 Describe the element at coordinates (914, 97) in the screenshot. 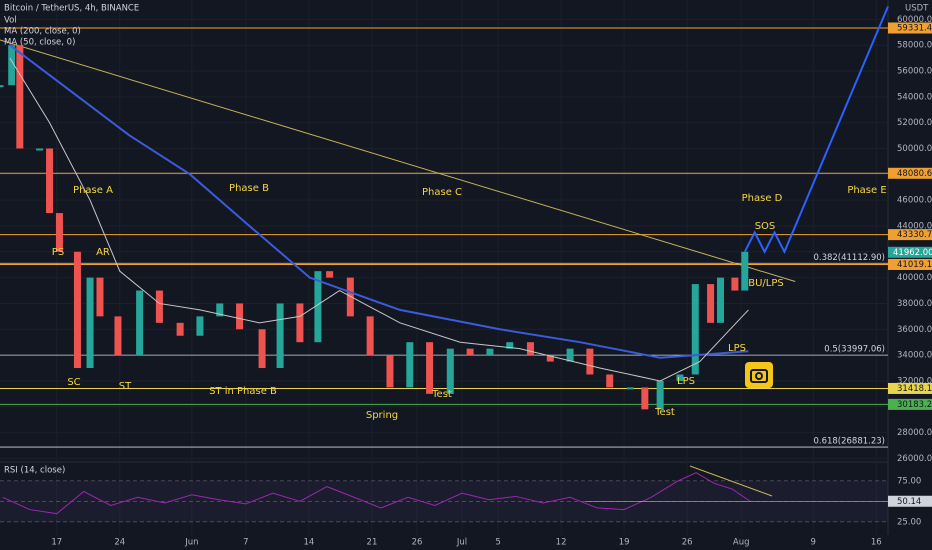

I see `y-tick-label: 54000.00` at that location.